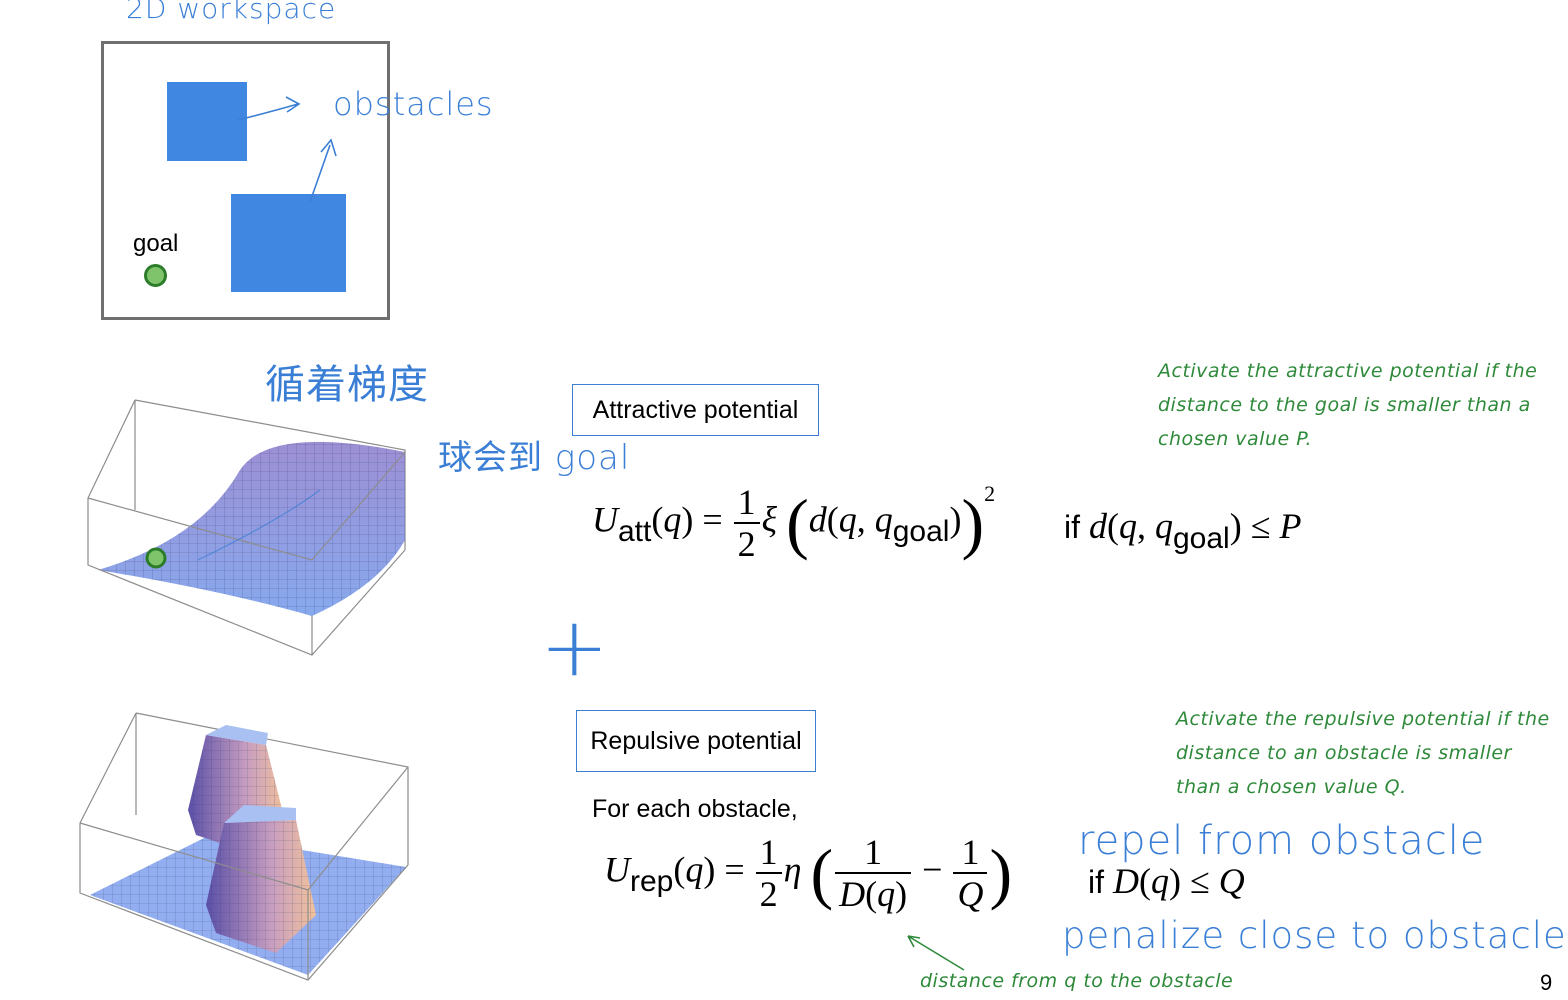 The width and height of the screenshot is (1568, 1000). What do you see at coordinates (696, 741) in the screenshot?
I see `repulsive-potential-label: Repulsive potential` at bounding box center [696, 741].